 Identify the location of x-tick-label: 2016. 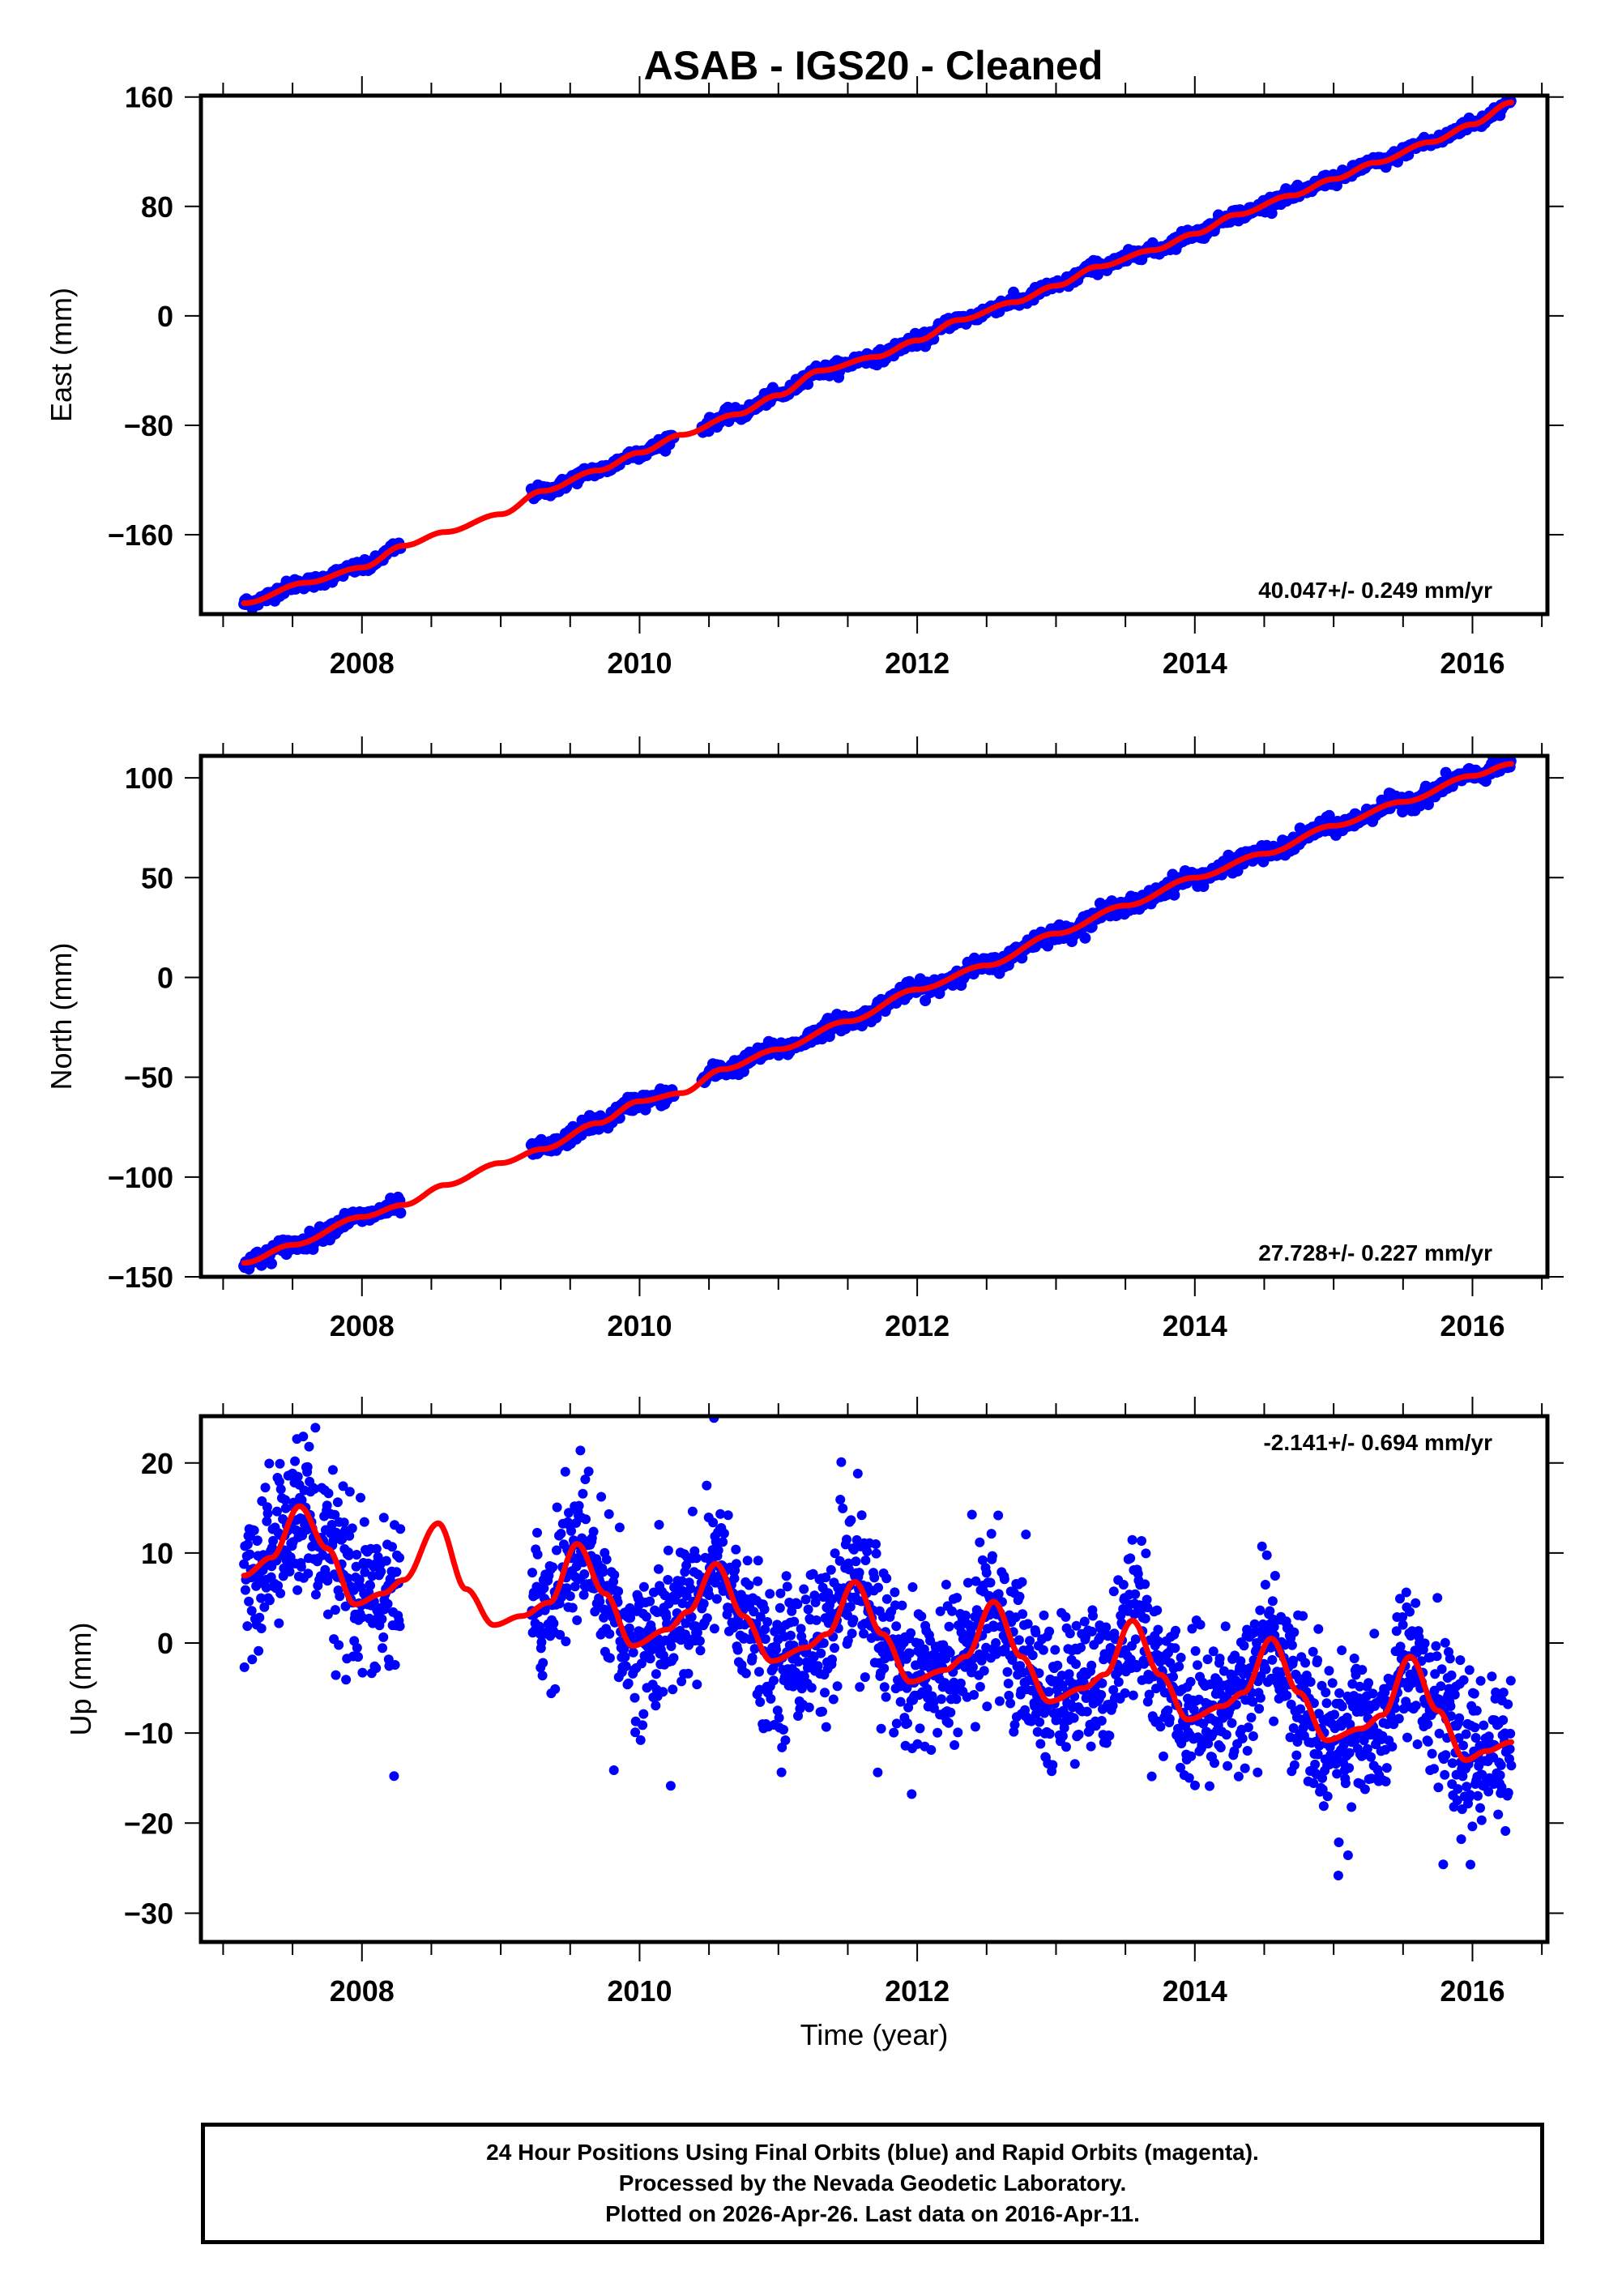
(1472, 663).